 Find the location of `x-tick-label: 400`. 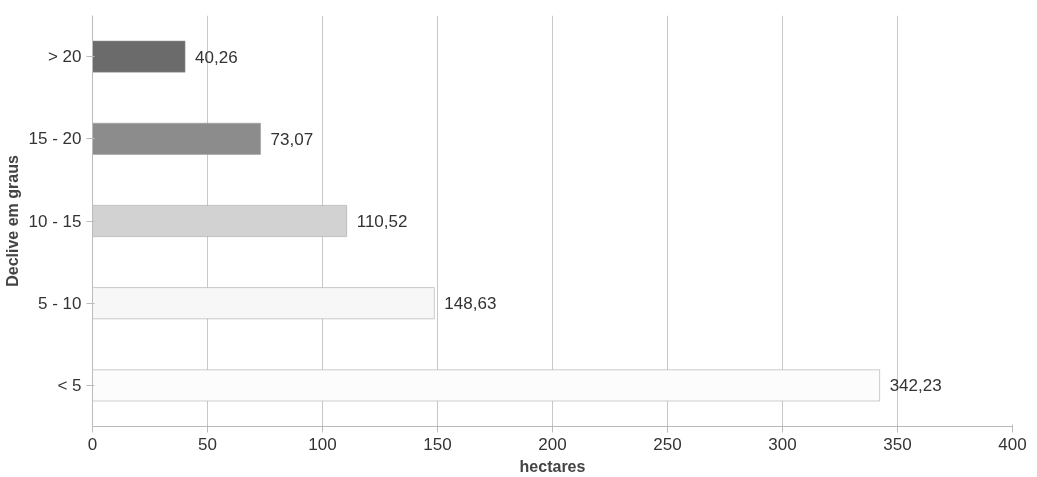

x-tick-label: 400 is located at coordinates (1012, 444).